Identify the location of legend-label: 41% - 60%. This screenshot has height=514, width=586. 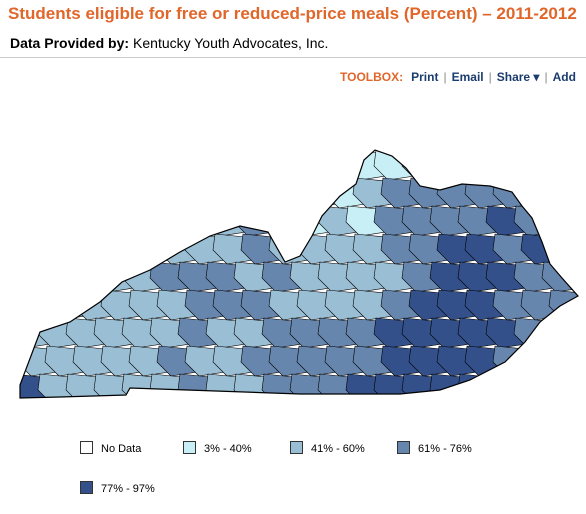
(338, 449).